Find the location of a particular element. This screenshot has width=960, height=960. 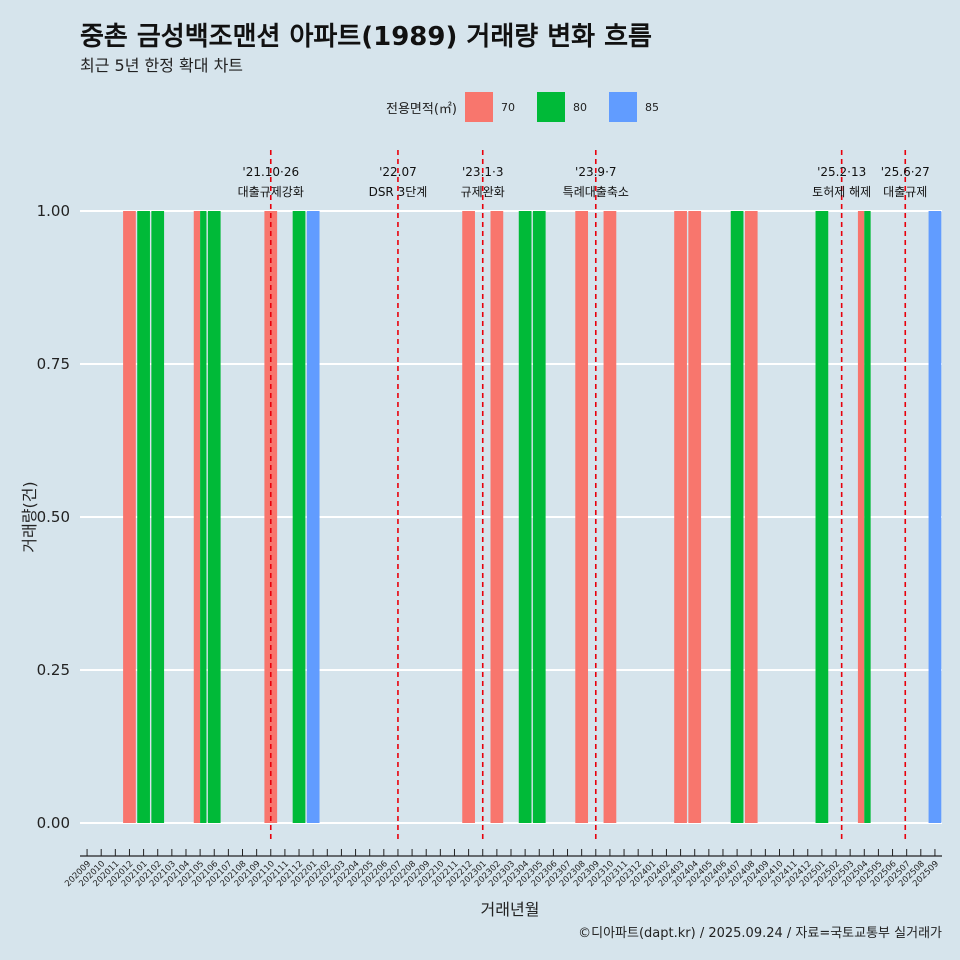

event-name-label: 토허제 해제 is located at coordinates (841, 192).